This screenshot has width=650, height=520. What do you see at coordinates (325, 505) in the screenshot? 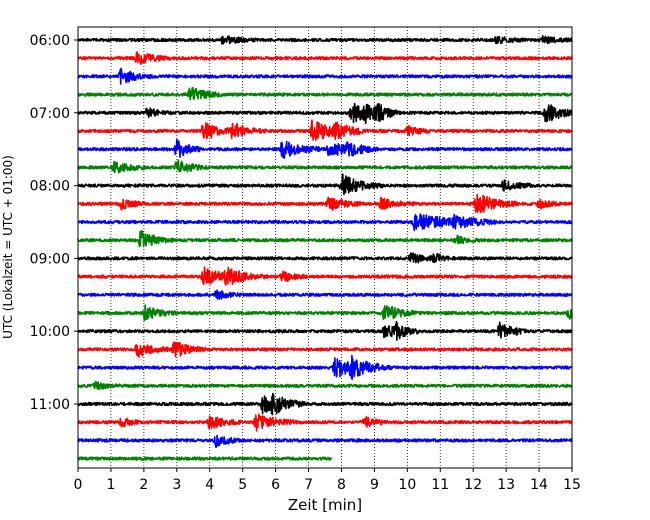
I see `x-axis-label: Zeit [min]` at bounding box center [325, 505].